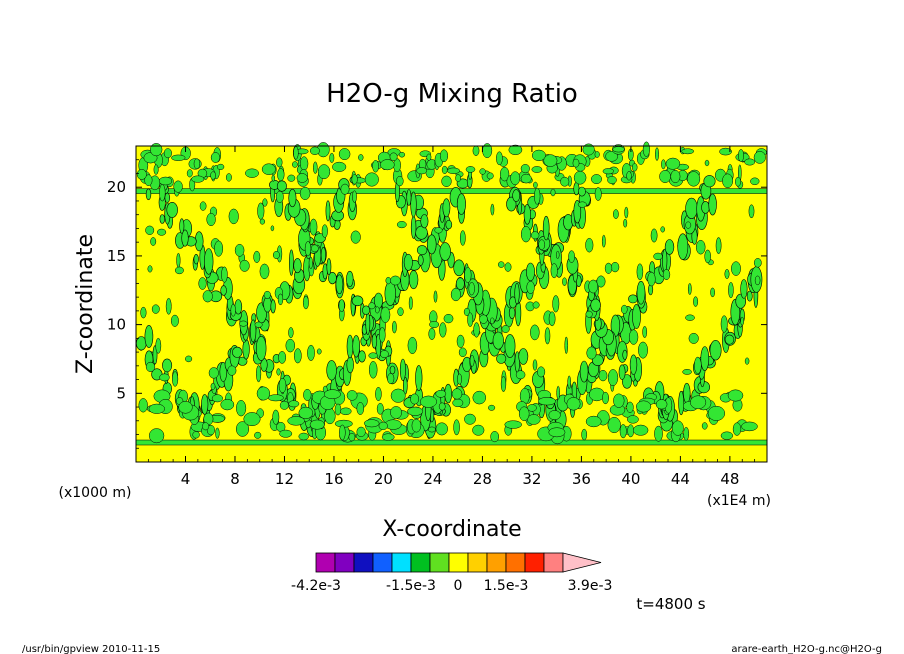  I want to click on x-tick-label: 8, so click(235, 479).